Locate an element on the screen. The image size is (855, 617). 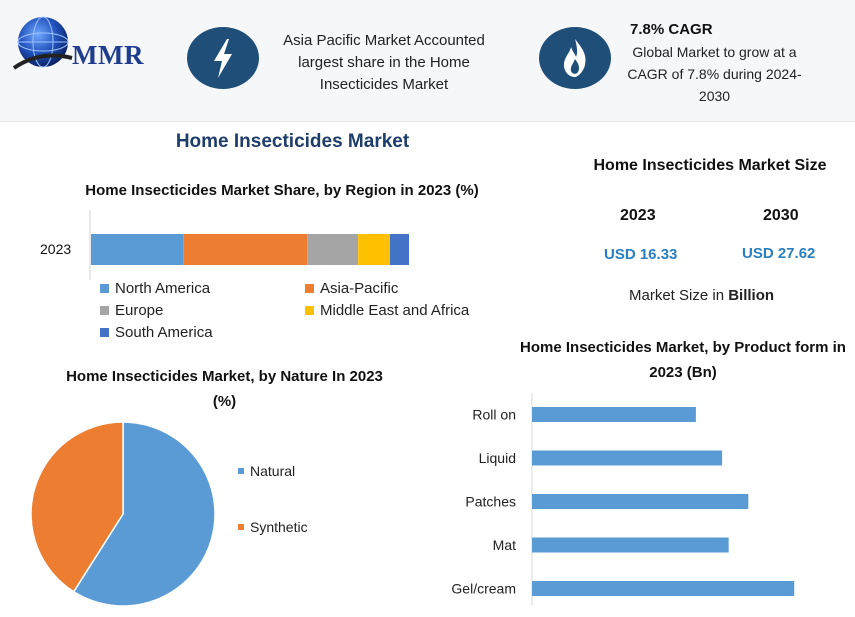
region-bar-asia-pacific is located at coordinates (245, 249).